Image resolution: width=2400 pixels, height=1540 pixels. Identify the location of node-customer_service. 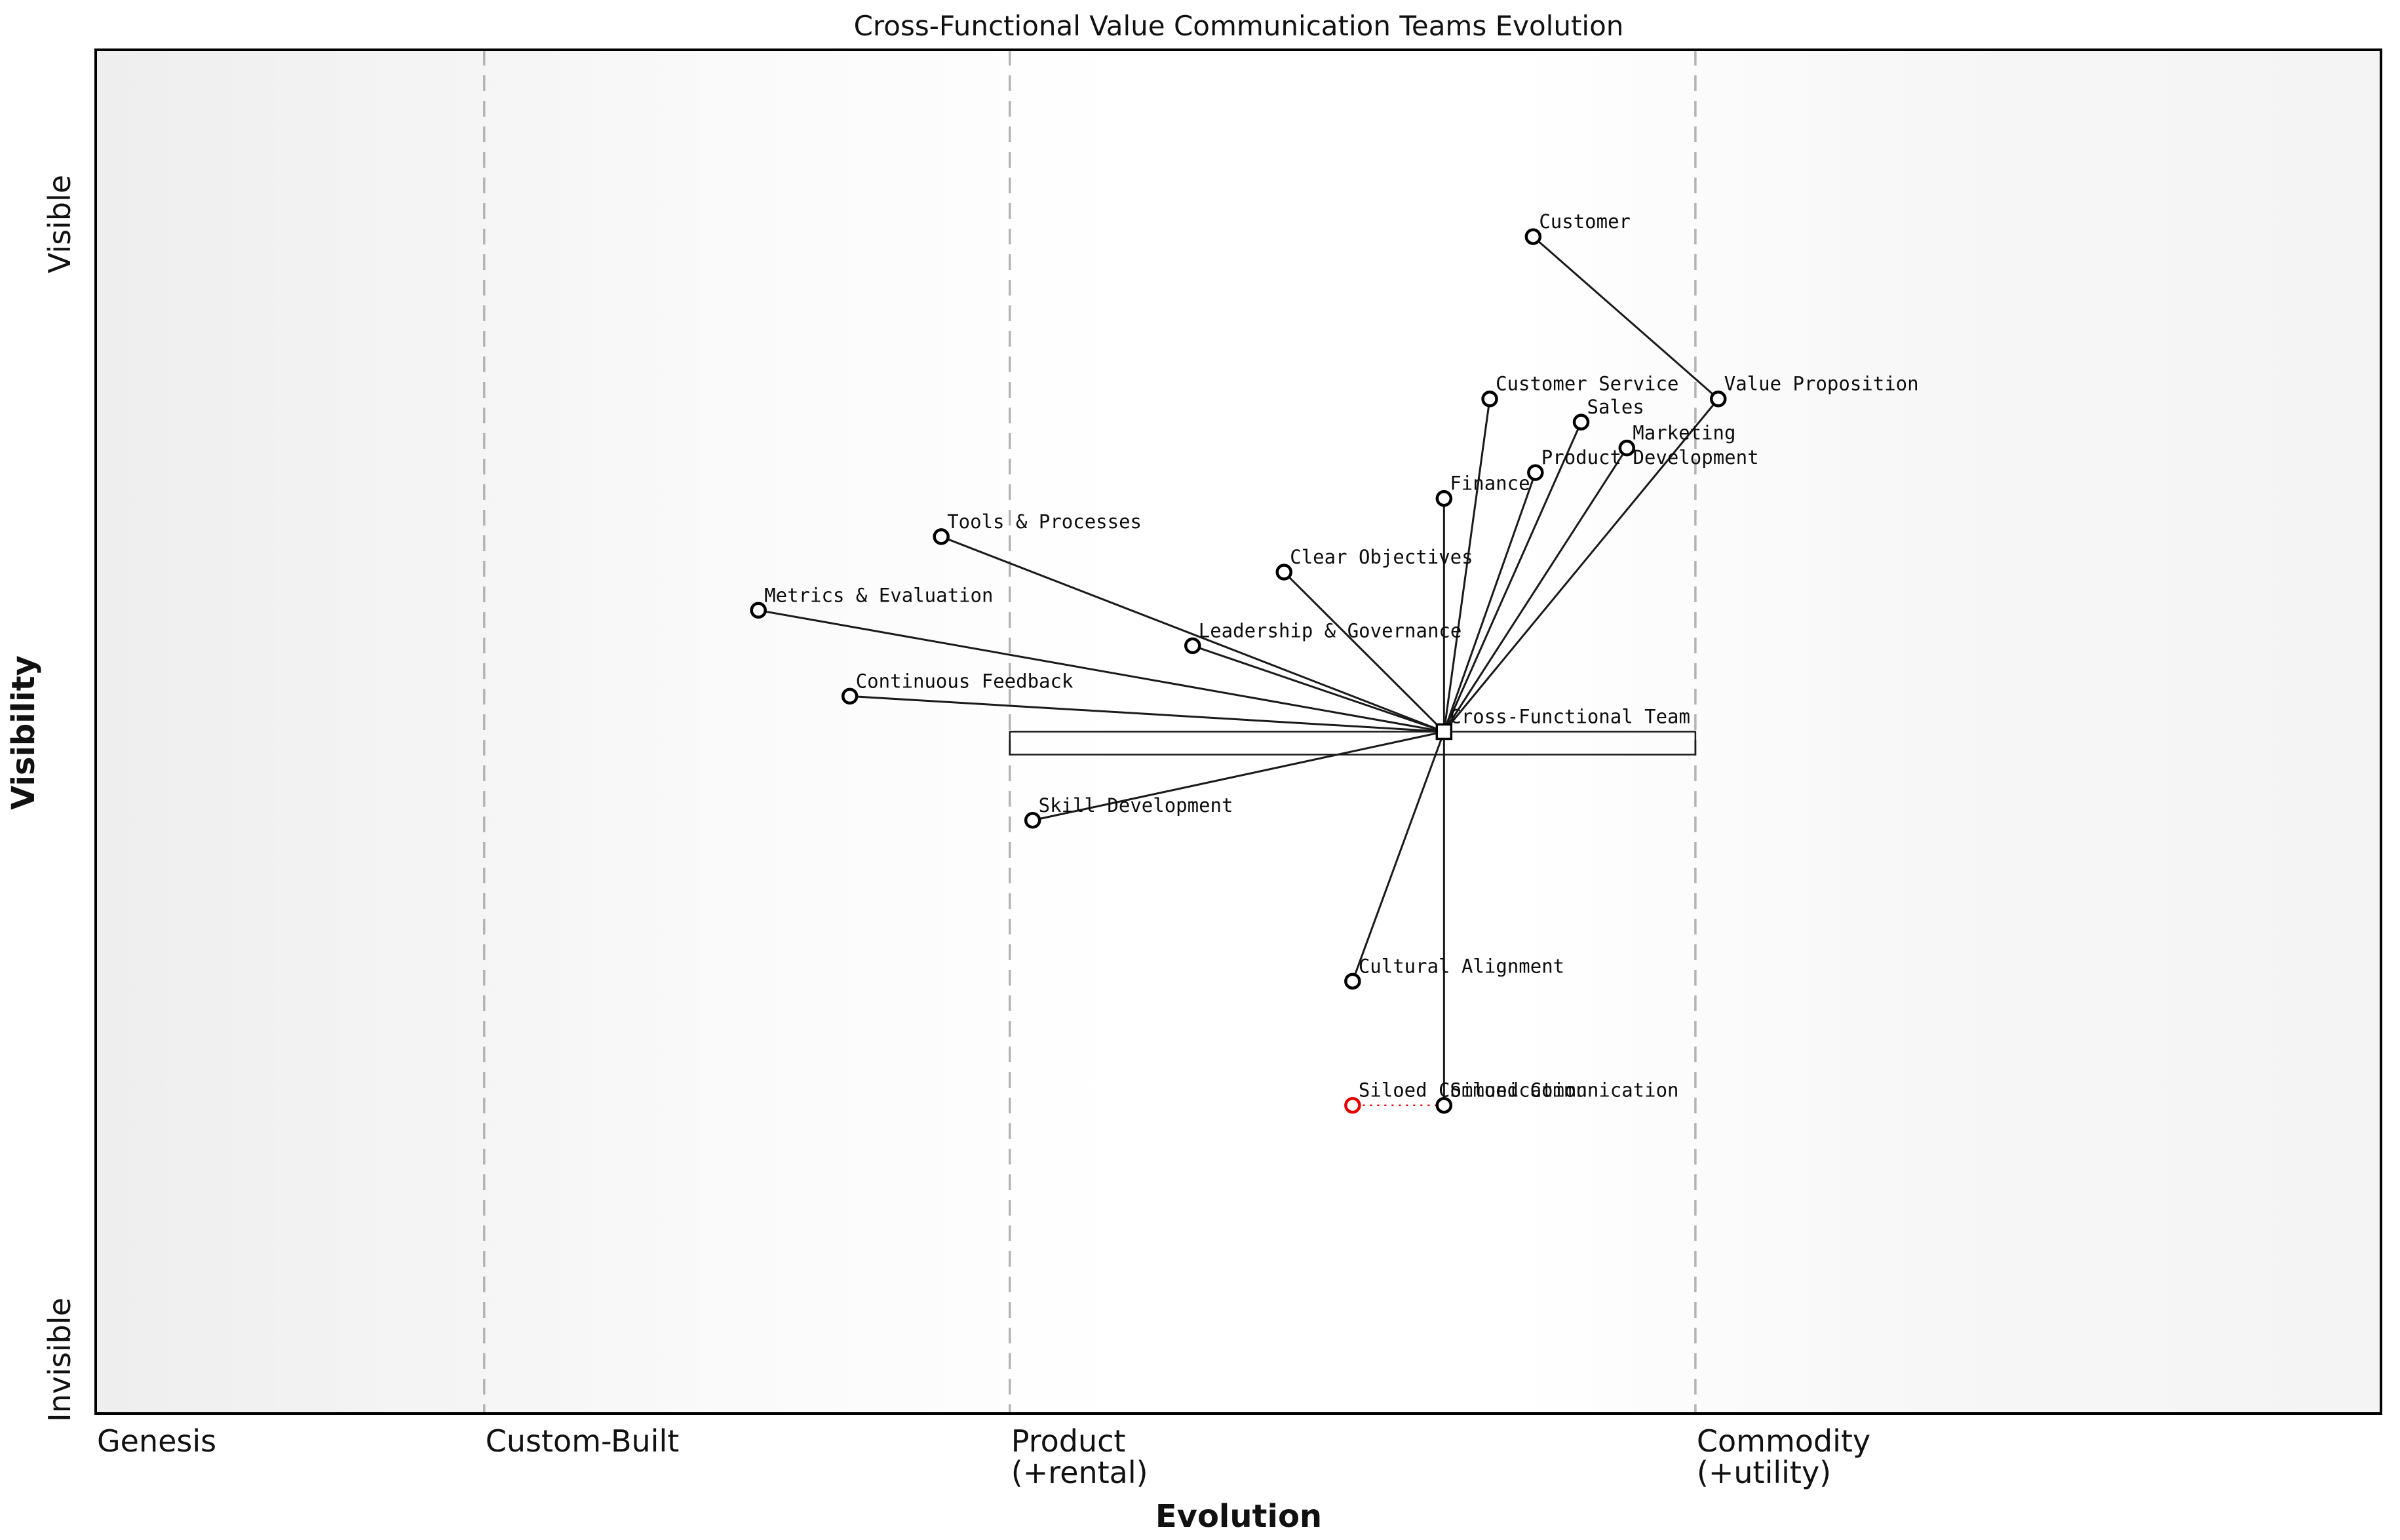
(1489, 399).